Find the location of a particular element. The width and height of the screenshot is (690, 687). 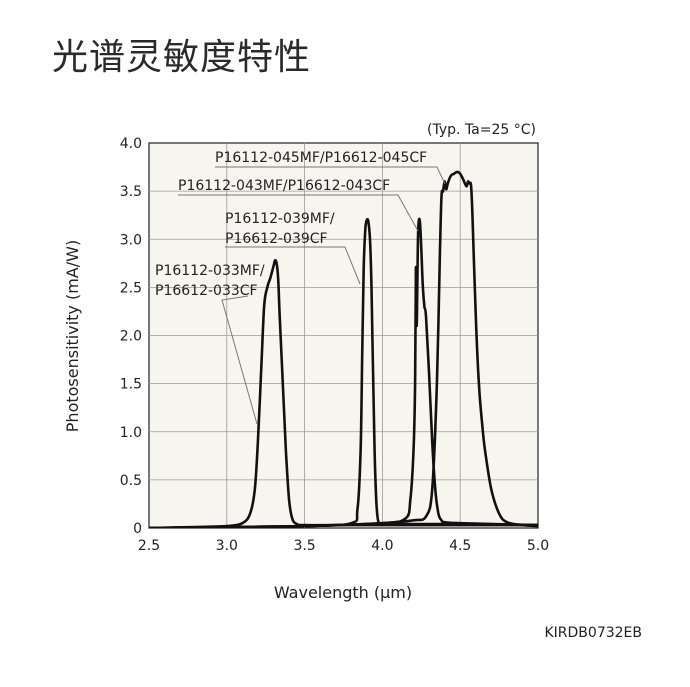

series-label-1: P16112-033MF/ is located at coordinates (210, 271).